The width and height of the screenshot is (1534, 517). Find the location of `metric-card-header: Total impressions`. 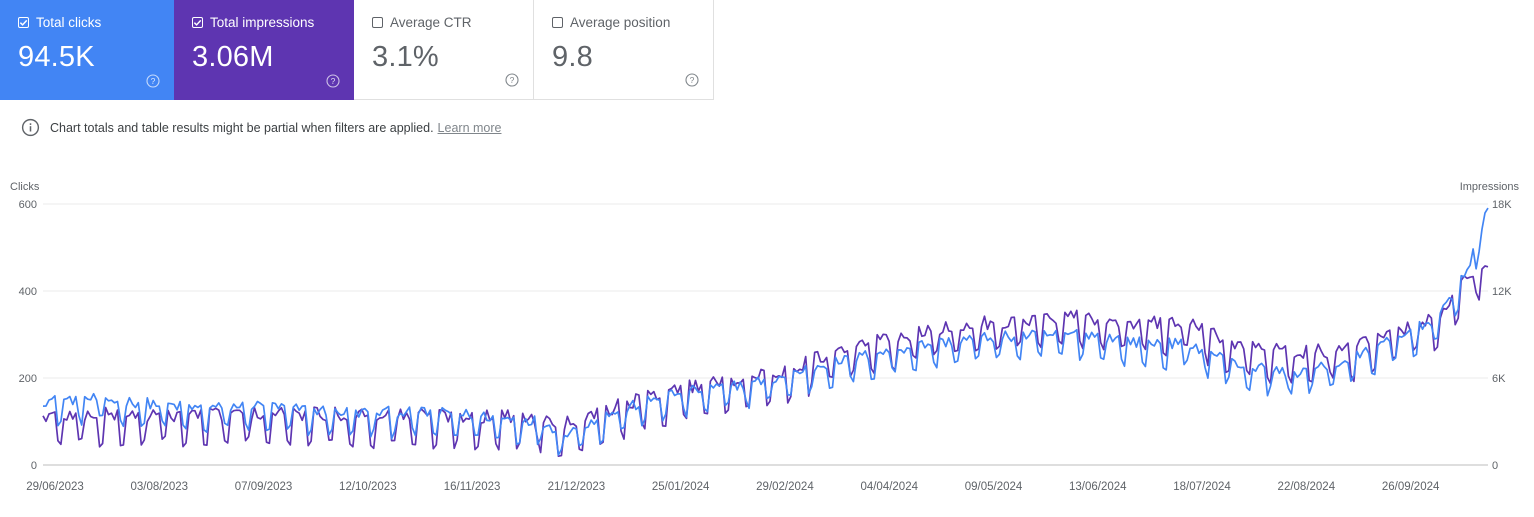

metric-card-header: Total impressions is located at coordinates (264, 22).